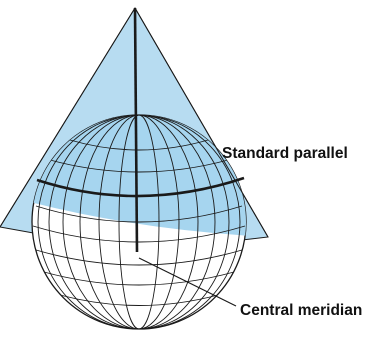 The width and height of the screenshot is (379, 341). Describe the element at coordinates (140, 187) in the screenshot. I see `standard-parallel-line` at that location.